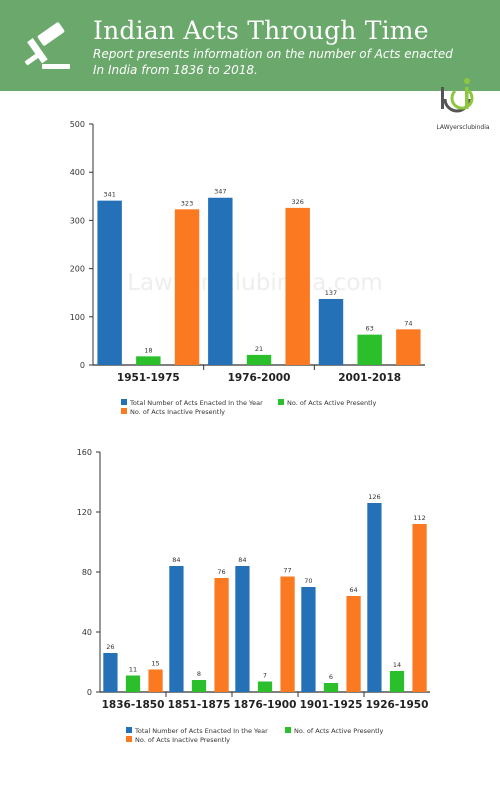 This screenshot has width=500, height=796. I want to click on category-label: 2001-2018, so click(369, 378).